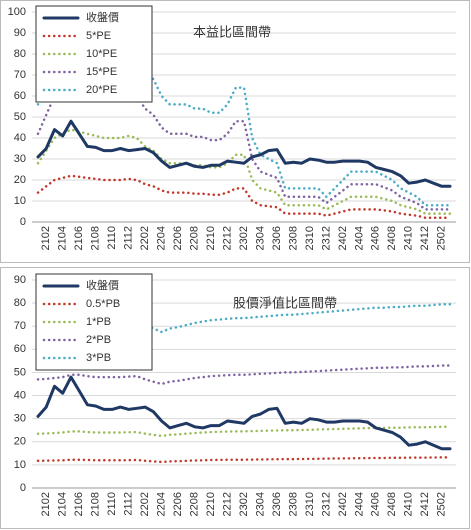  I want to click on chart-title: 股價淨值比區間帶, so click(285, 302).